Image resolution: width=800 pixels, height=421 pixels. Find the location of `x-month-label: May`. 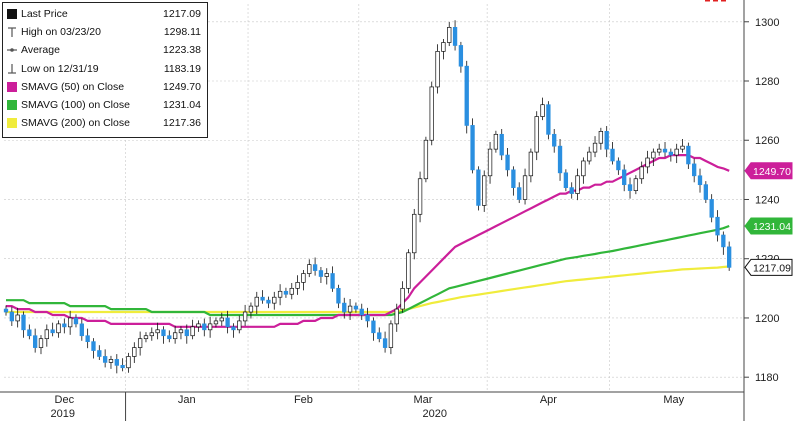

x-month-label: May is located at coordinates (673, 400).